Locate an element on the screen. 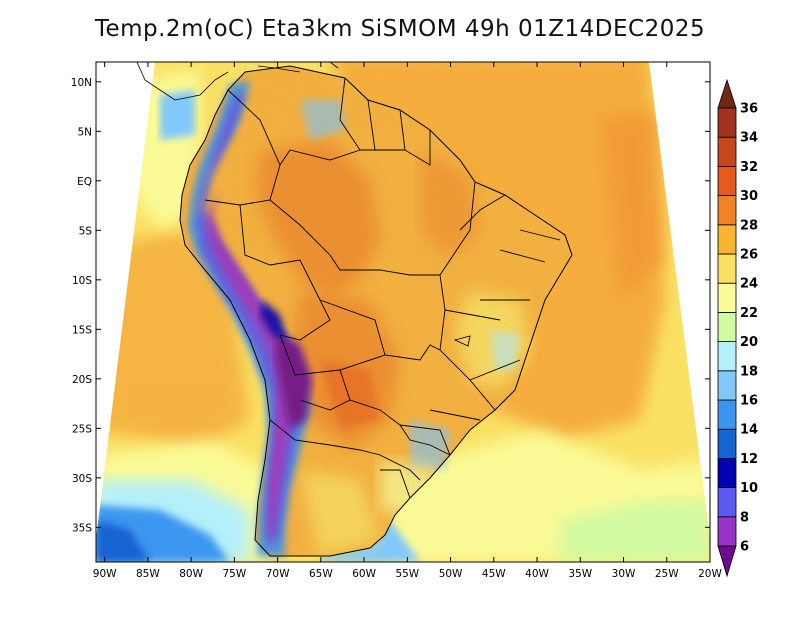 The width and height of the screenshot is (800, 618). colorbar-label: 24 is located at coordinates (749, 284).